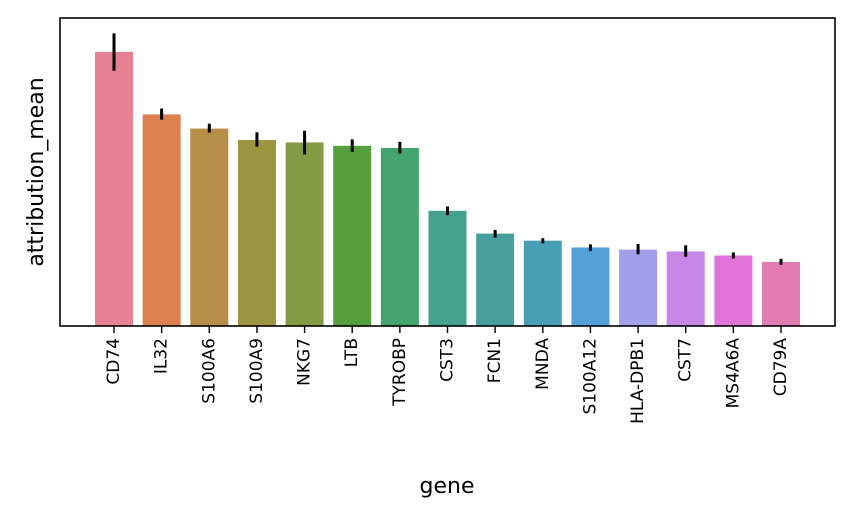 The height and width of the screenshot is (522, 855). I want to click on x-tick-label: MS4A6A, so click(733, 373).